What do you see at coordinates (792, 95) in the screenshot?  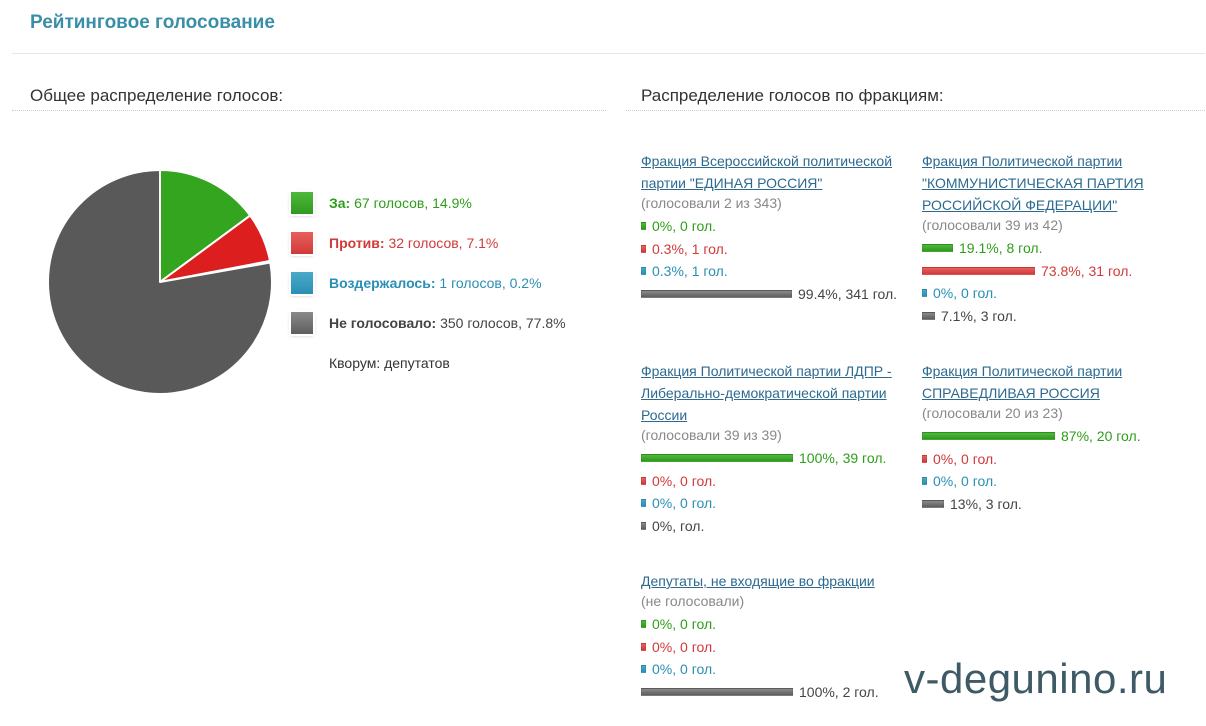 I see `factions-section-title: Распределение голосов по фракциям:` at bounding box center [792, 95].